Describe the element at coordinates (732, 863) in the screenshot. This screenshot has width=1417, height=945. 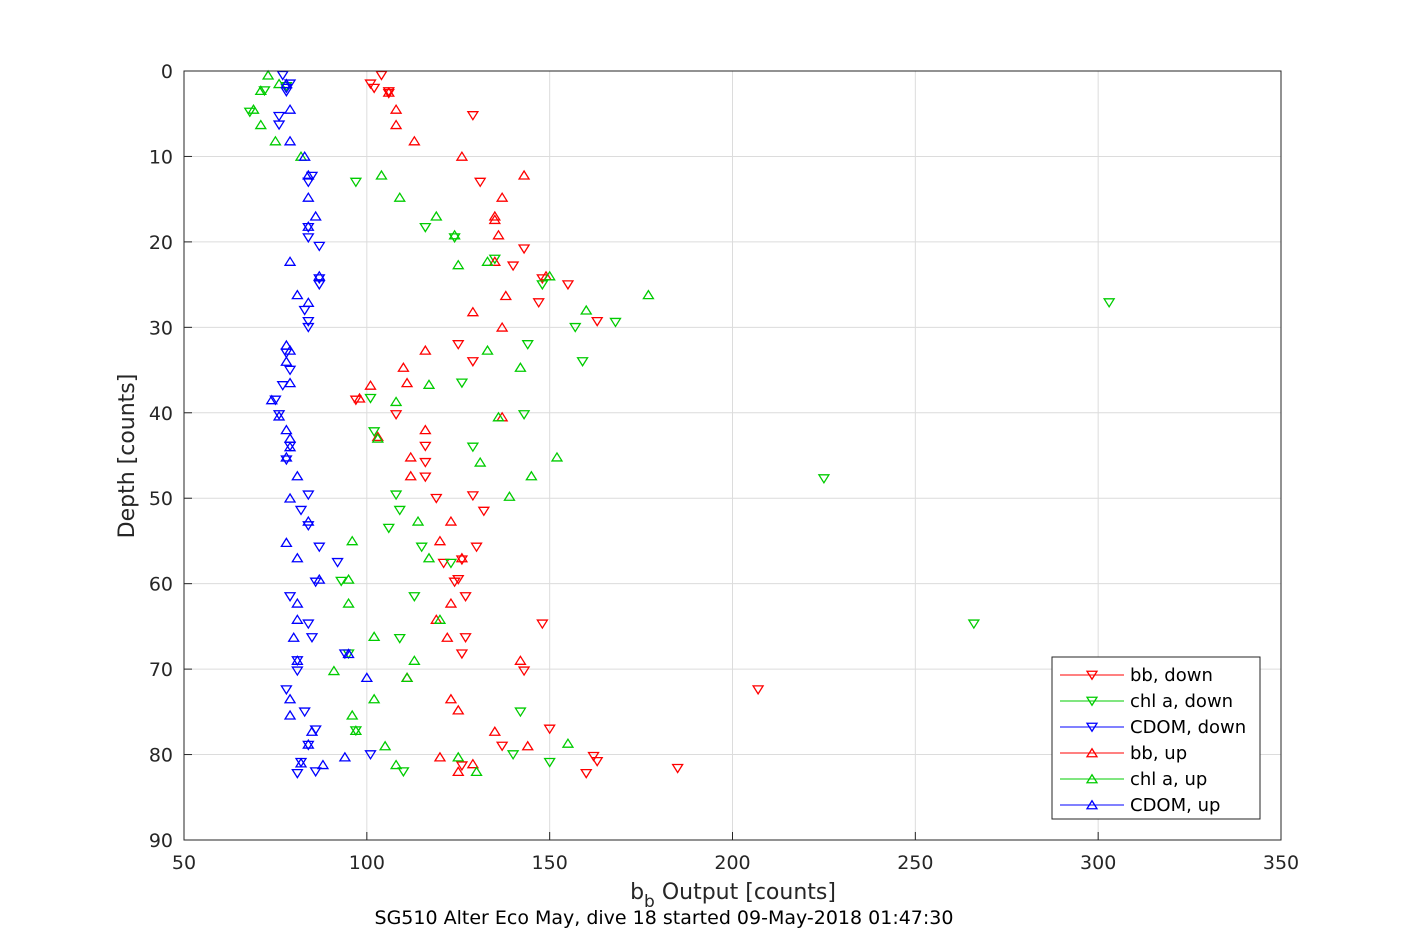
I see `x-tick-label: 200` at that location.